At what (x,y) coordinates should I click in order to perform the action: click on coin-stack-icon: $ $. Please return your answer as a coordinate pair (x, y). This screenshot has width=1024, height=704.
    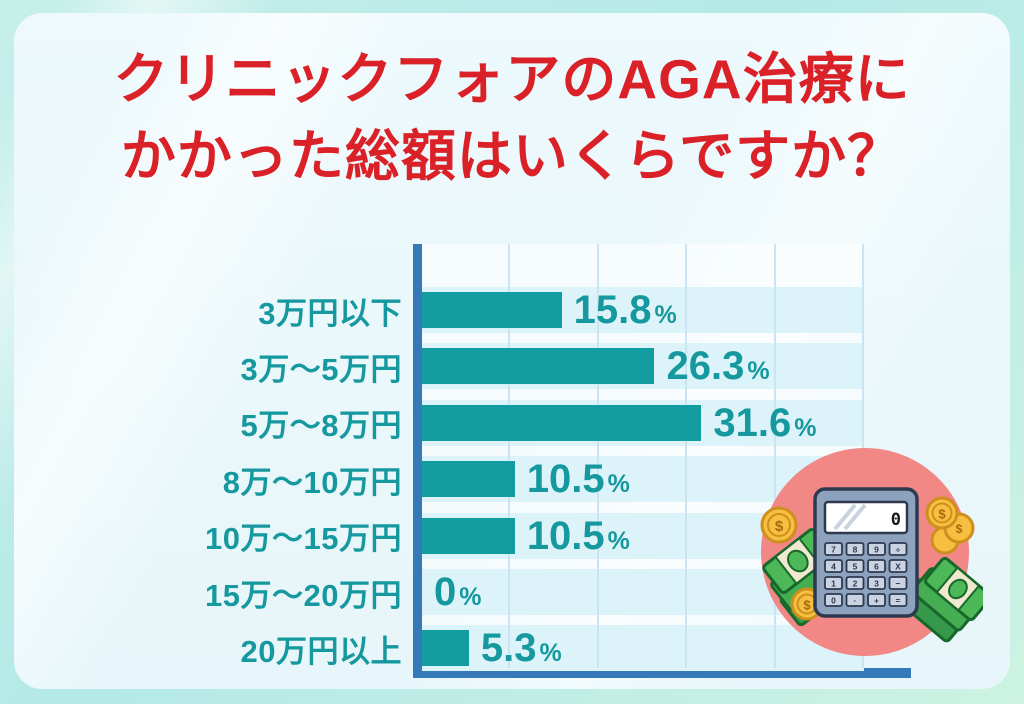
    Looking at the image, I should click on (950, 525).